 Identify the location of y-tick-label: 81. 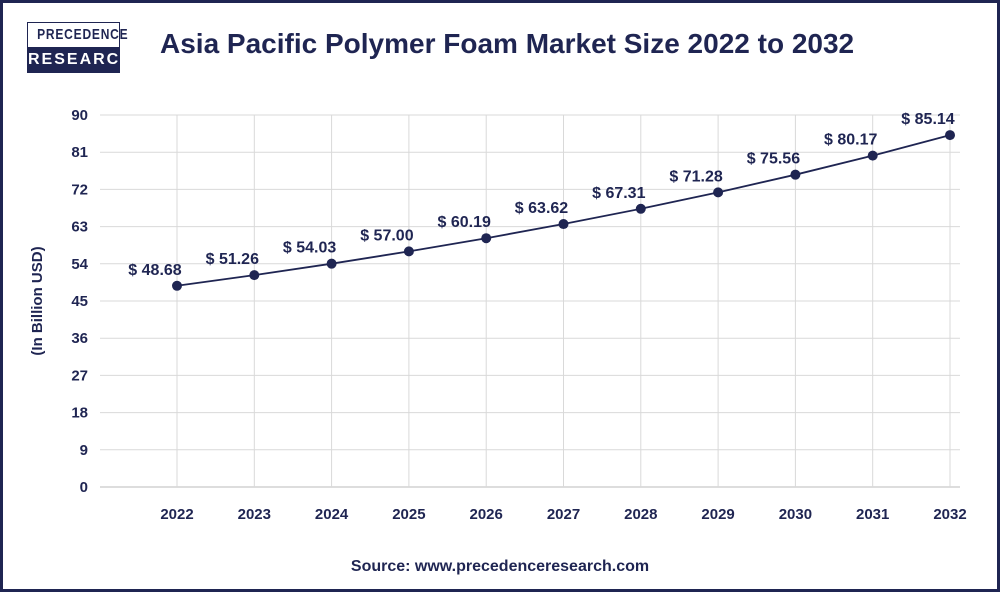
(79, 152).